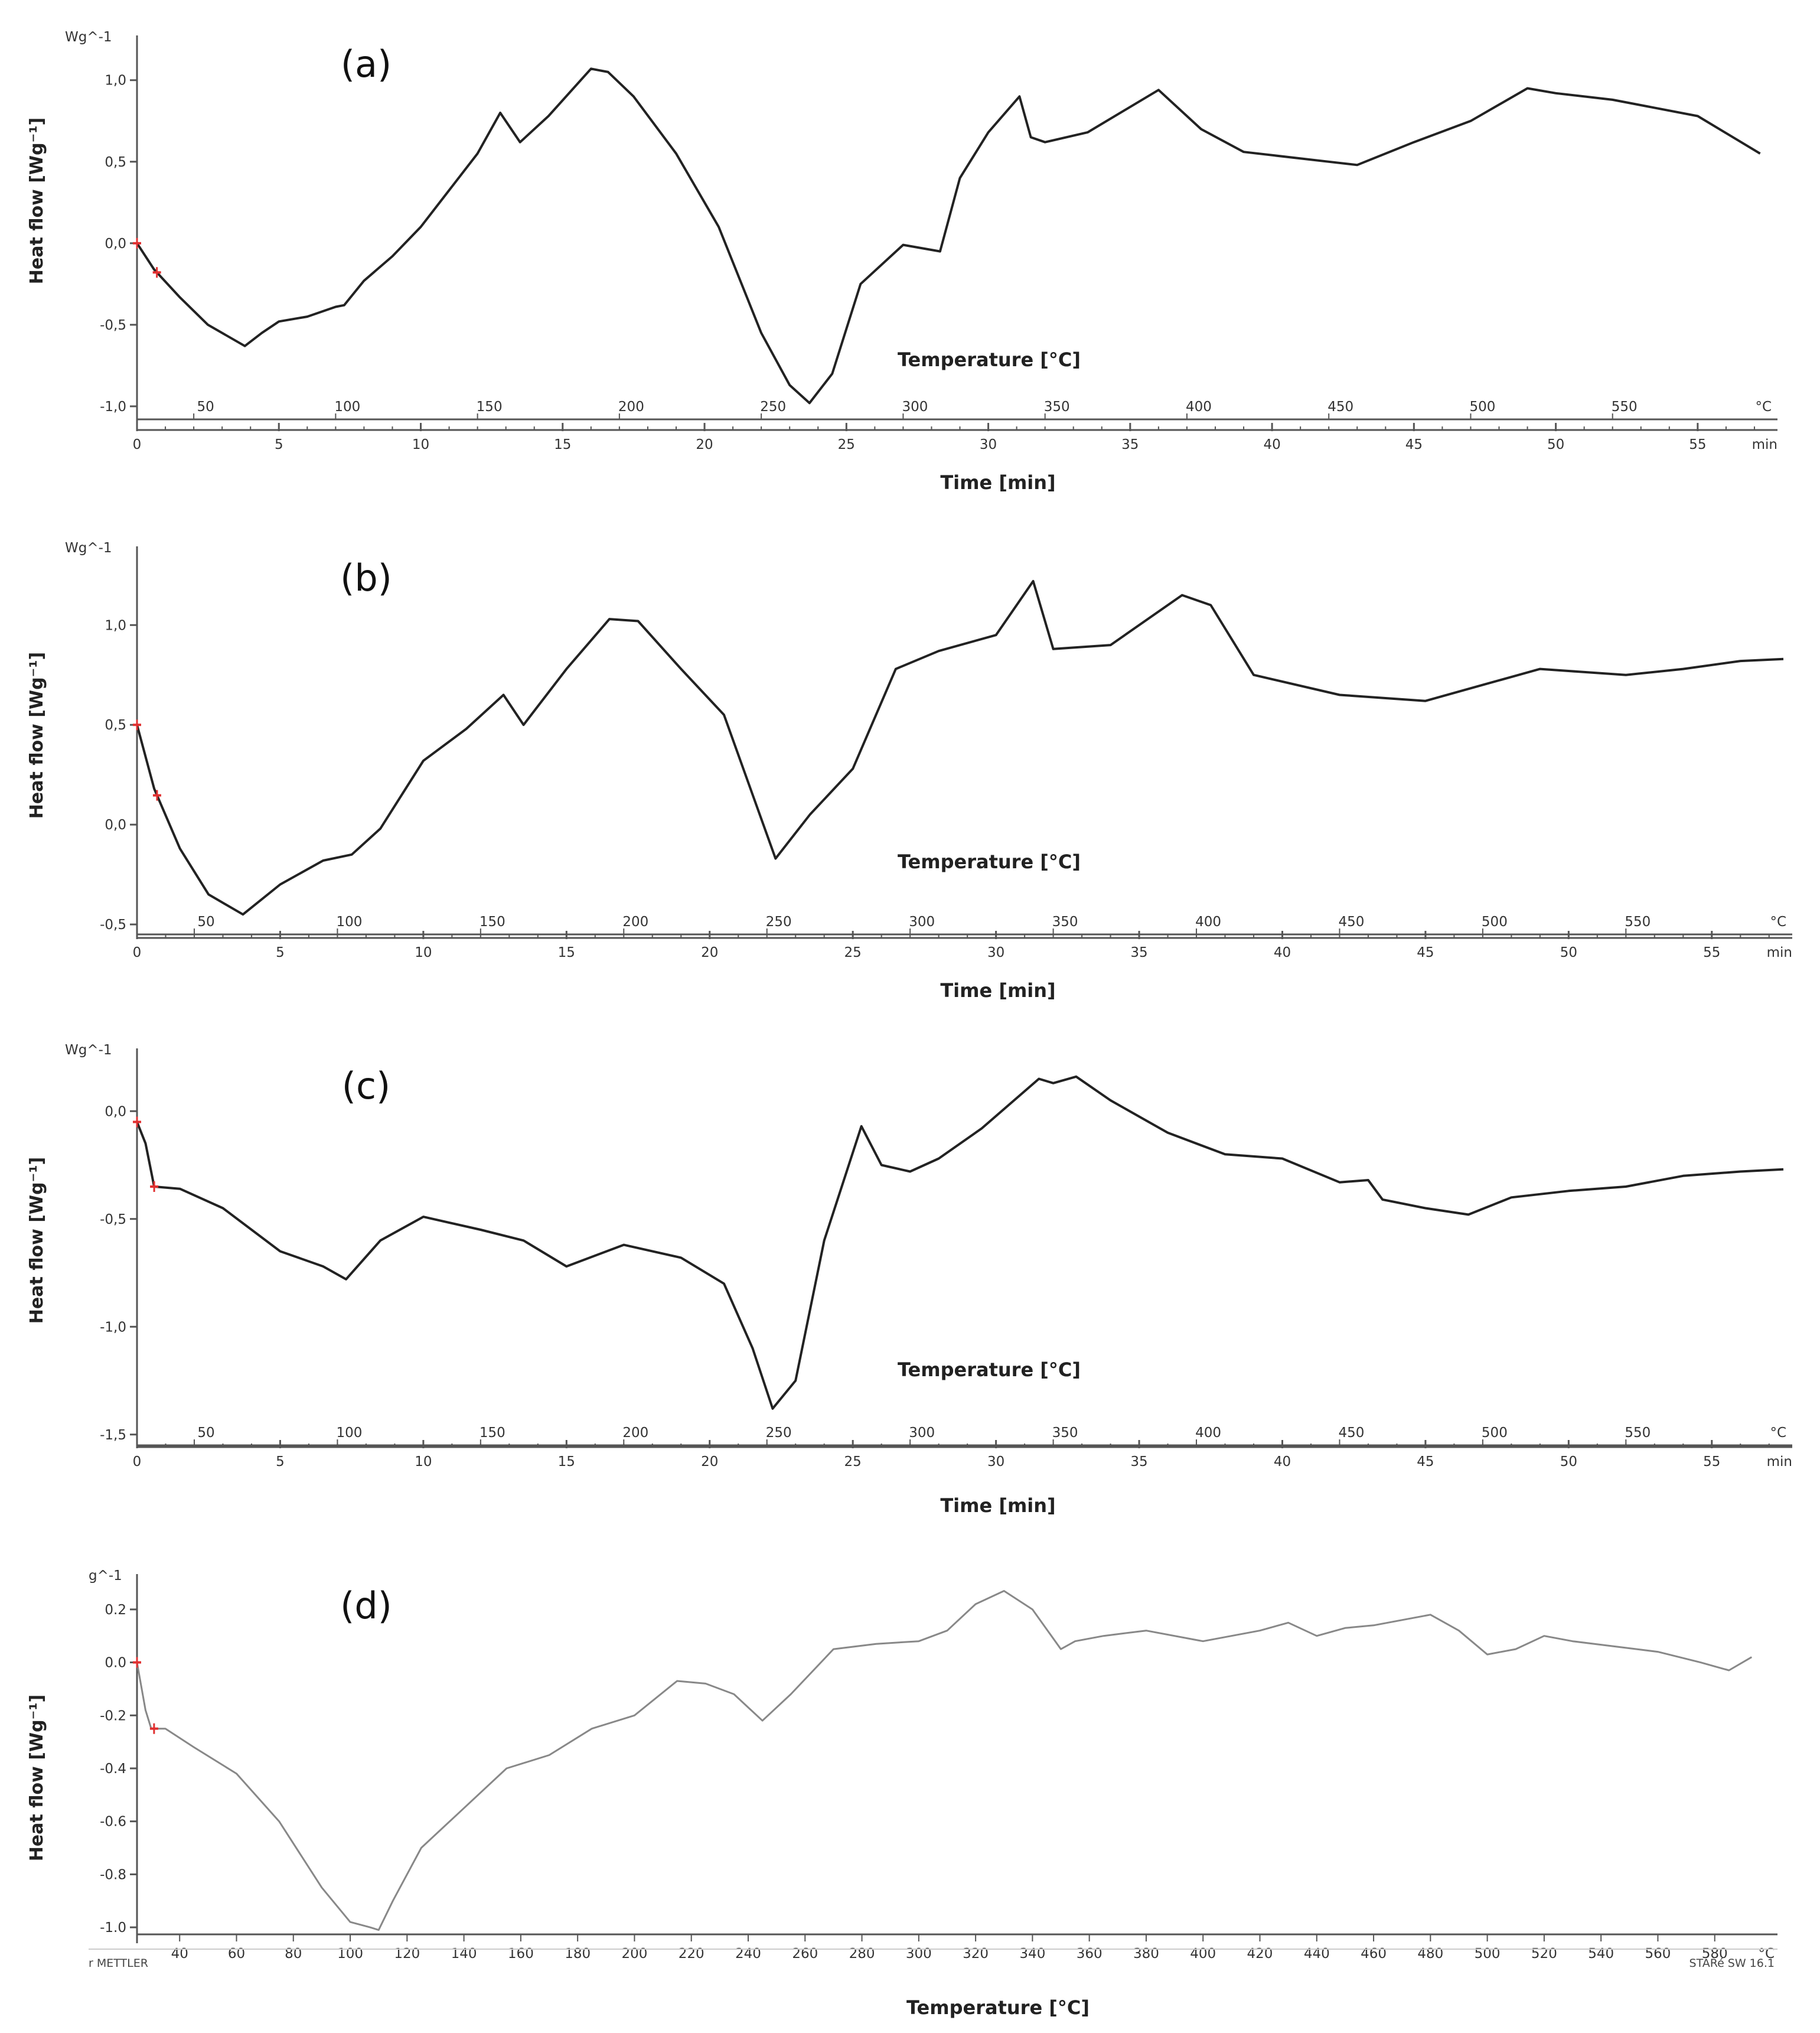 Image resolution: width=1820 pixels, height=2033 pixels. Describe the element at coordinates (113, 1822) in the screenshot. I see `y-tick-label: -0.6` at that location.